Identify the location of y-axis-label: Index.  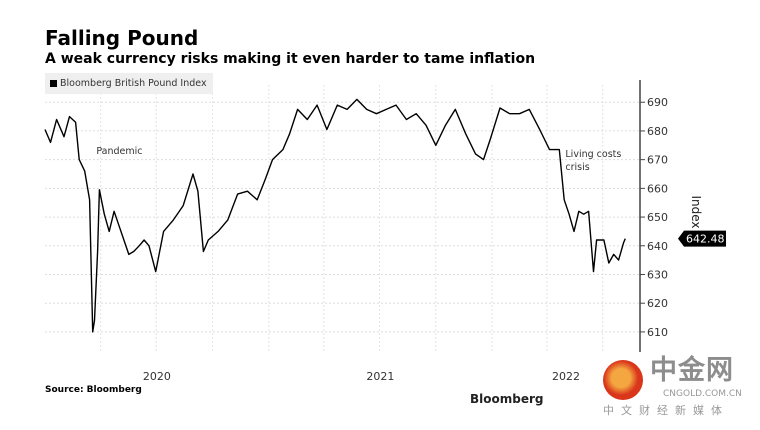
(696, 211).